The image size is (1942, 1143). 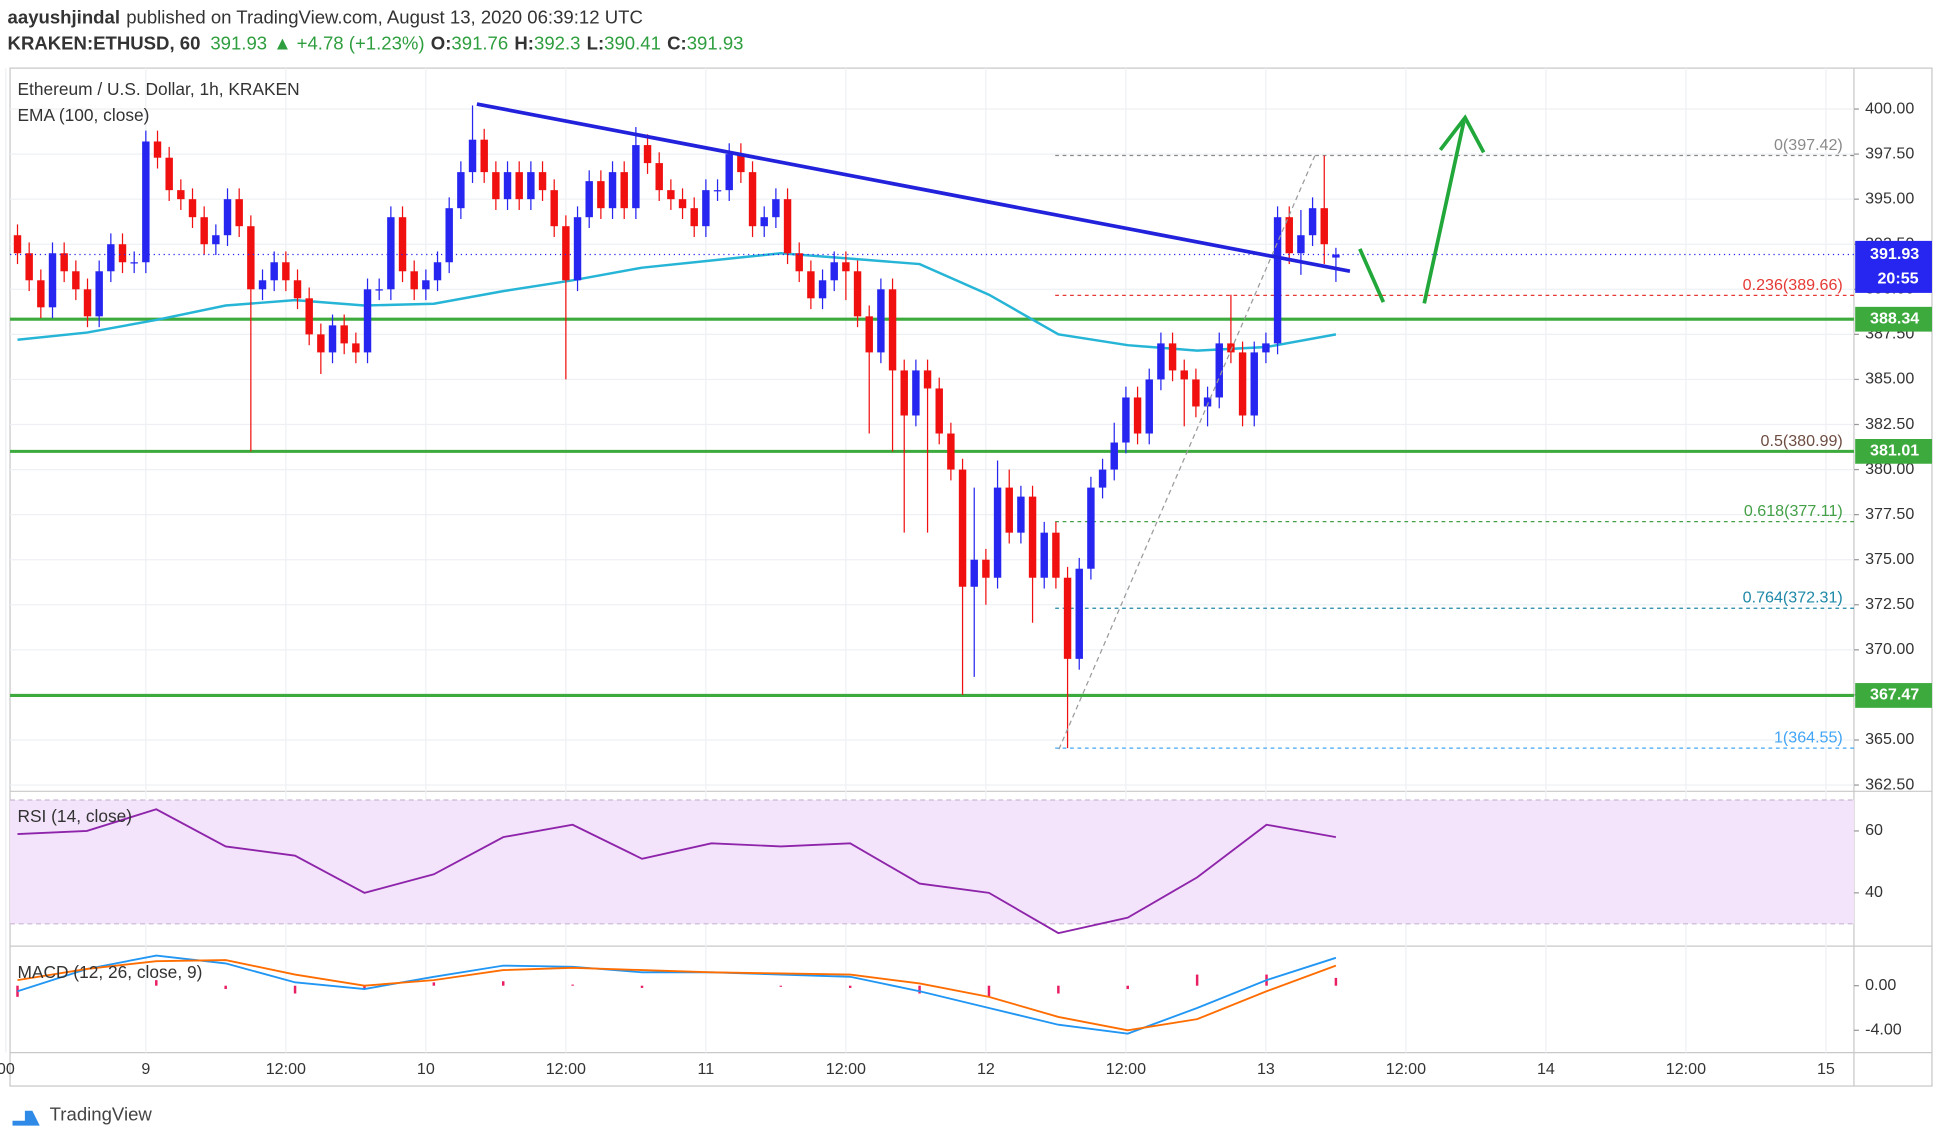 What do you see at coordinates (1808, 145) in the screenshot?
I see `fib-label: 0(397.42)` at bounding box center [1808, 145].